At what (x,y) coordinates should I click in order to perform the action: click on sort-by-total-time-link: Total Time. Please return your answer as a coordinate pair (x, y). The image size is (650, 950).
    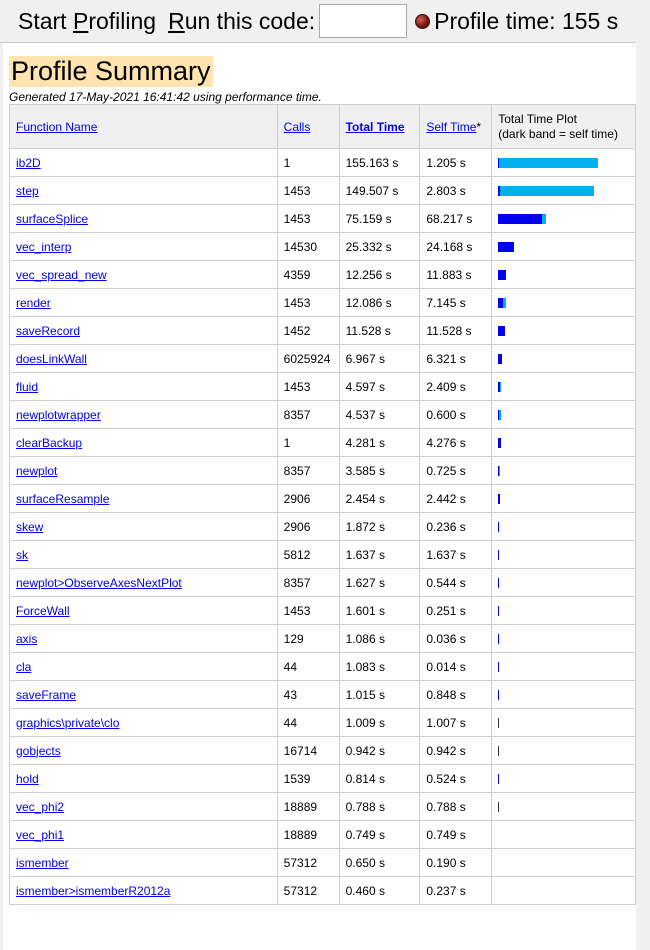
    Looking at the image, I should click on (375, 126).